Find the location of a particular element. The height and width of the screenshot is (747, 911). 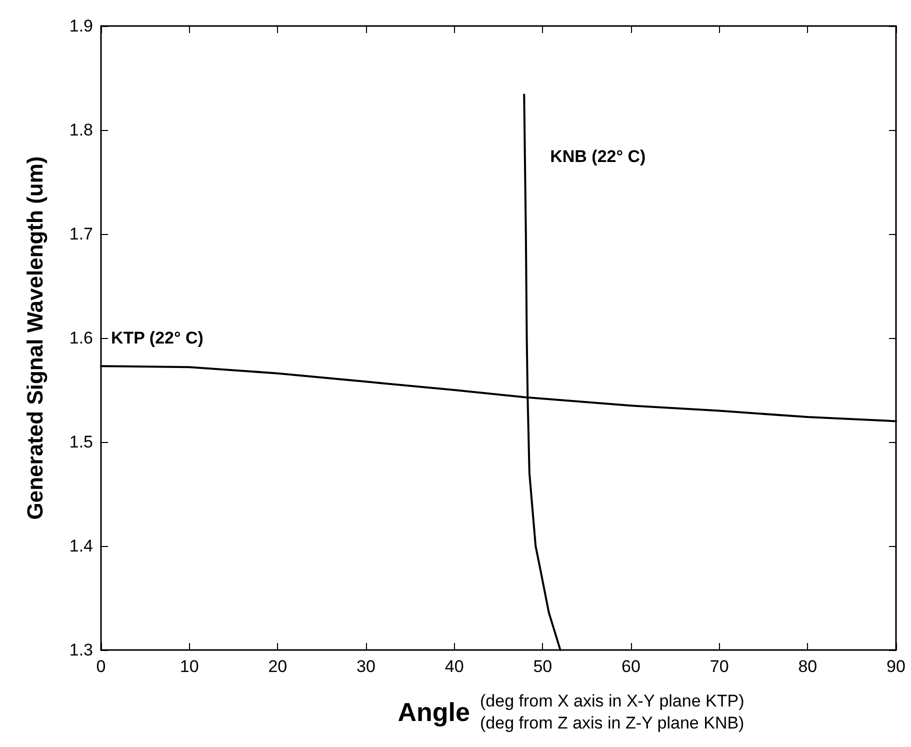

x-axis-title: Angle is located at coordinates (434, 712).